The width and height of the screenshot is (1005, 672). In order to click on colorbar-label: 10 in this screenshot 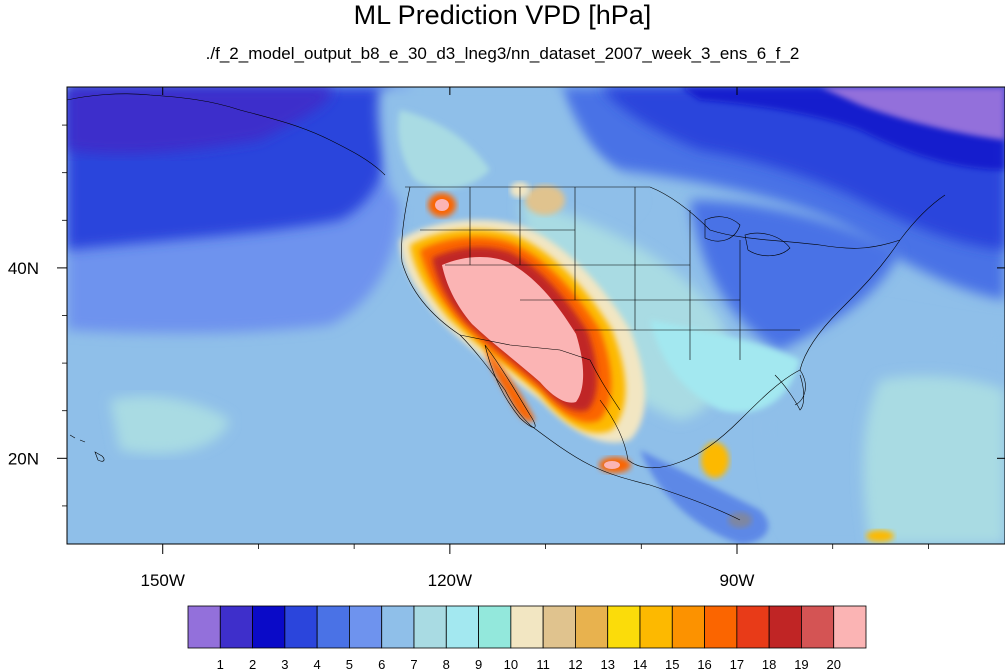, I will do `click(511, 664)`.